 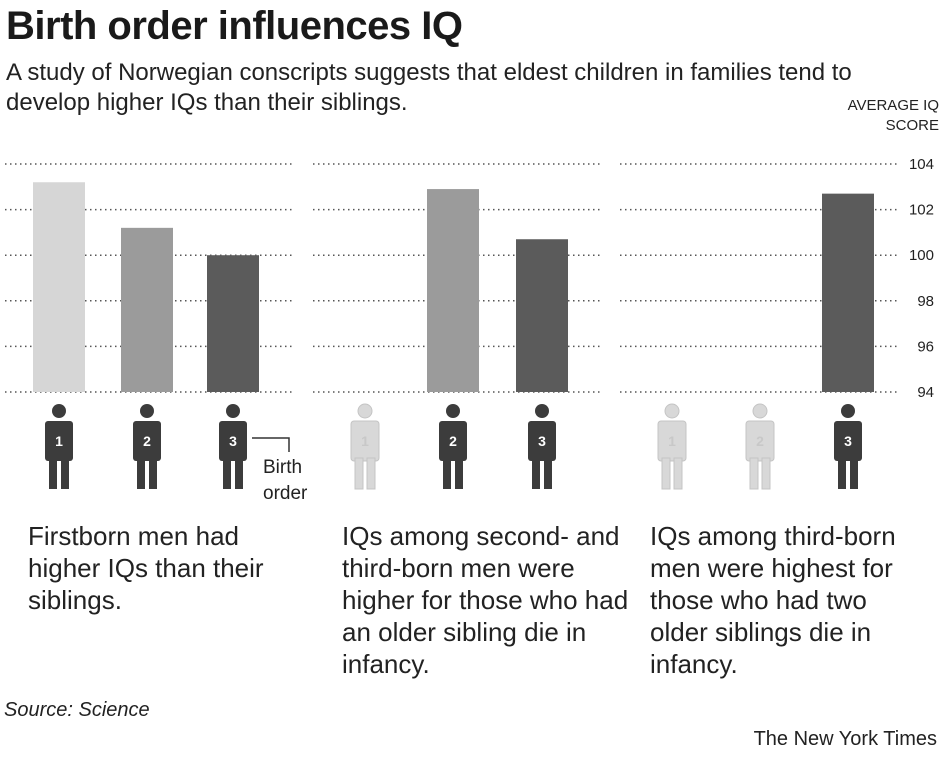 What do you see at coordinates (925, 392) in the screenshot?
I see `y-tick-label: 94` at bounding box center [925, 392].